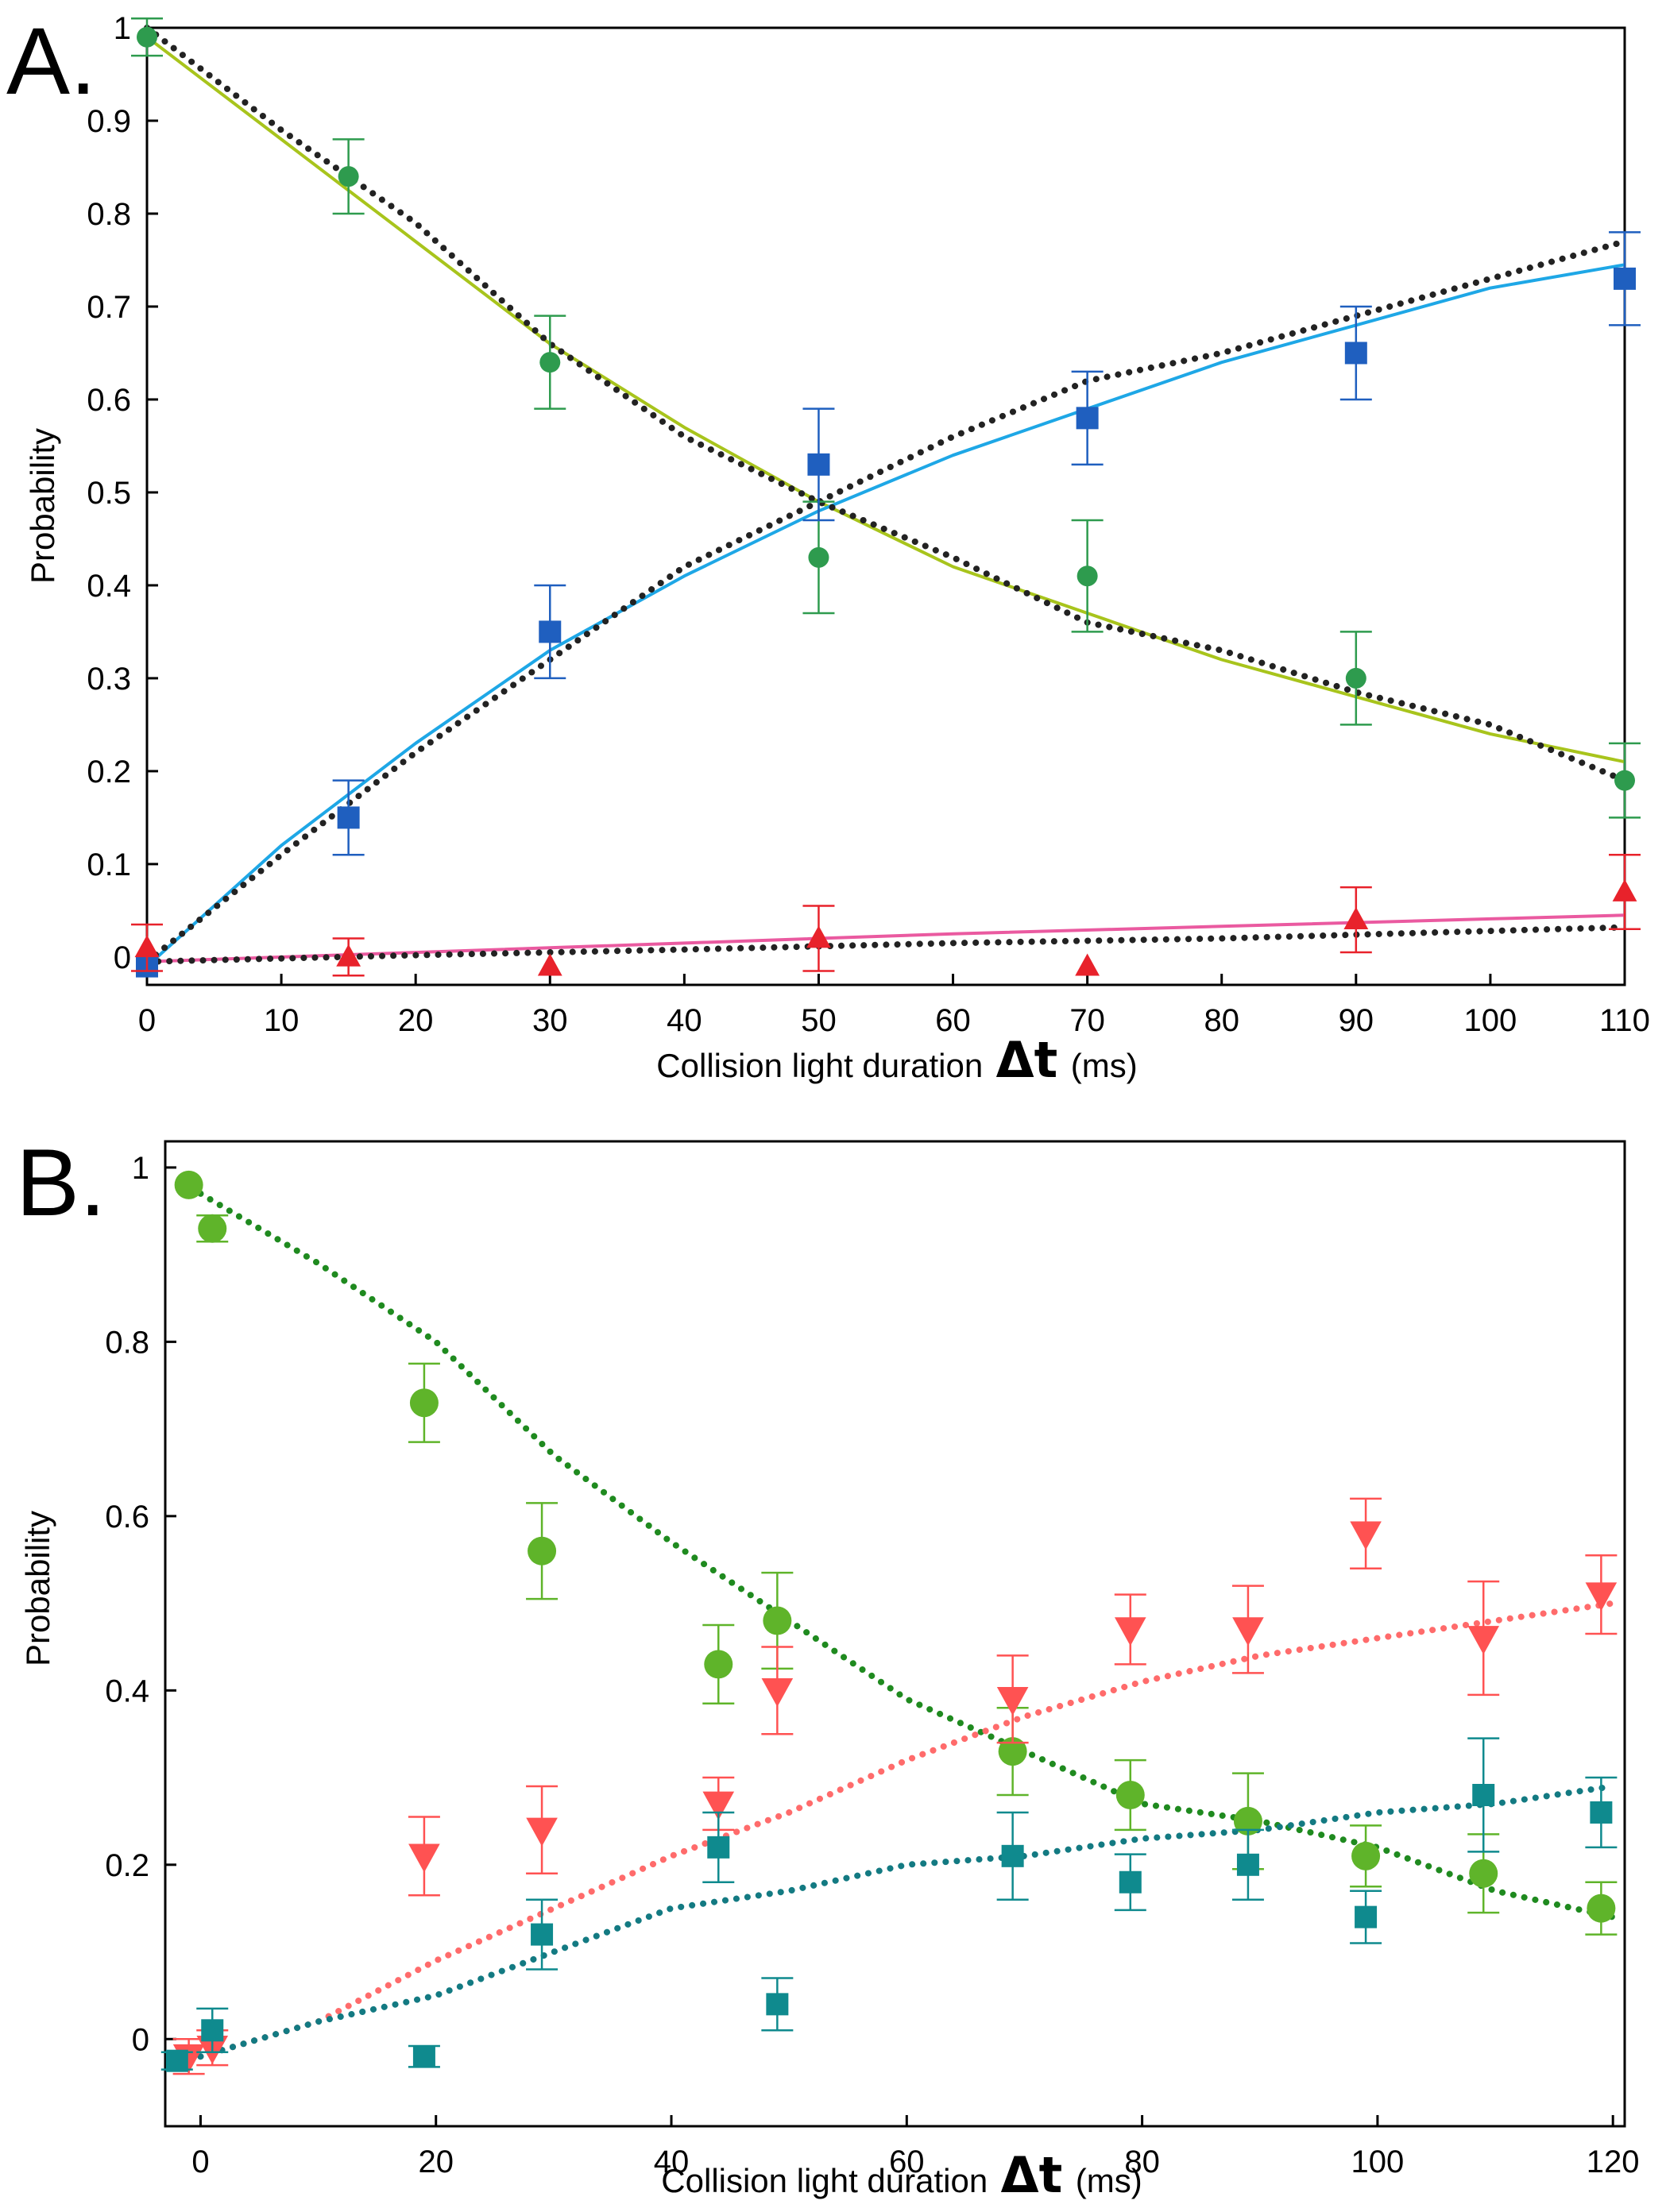 Image resolution: width=1666 pixels, height=2212 pixels. I want to click on y-tick-label-a: 0, so click(122, 957).